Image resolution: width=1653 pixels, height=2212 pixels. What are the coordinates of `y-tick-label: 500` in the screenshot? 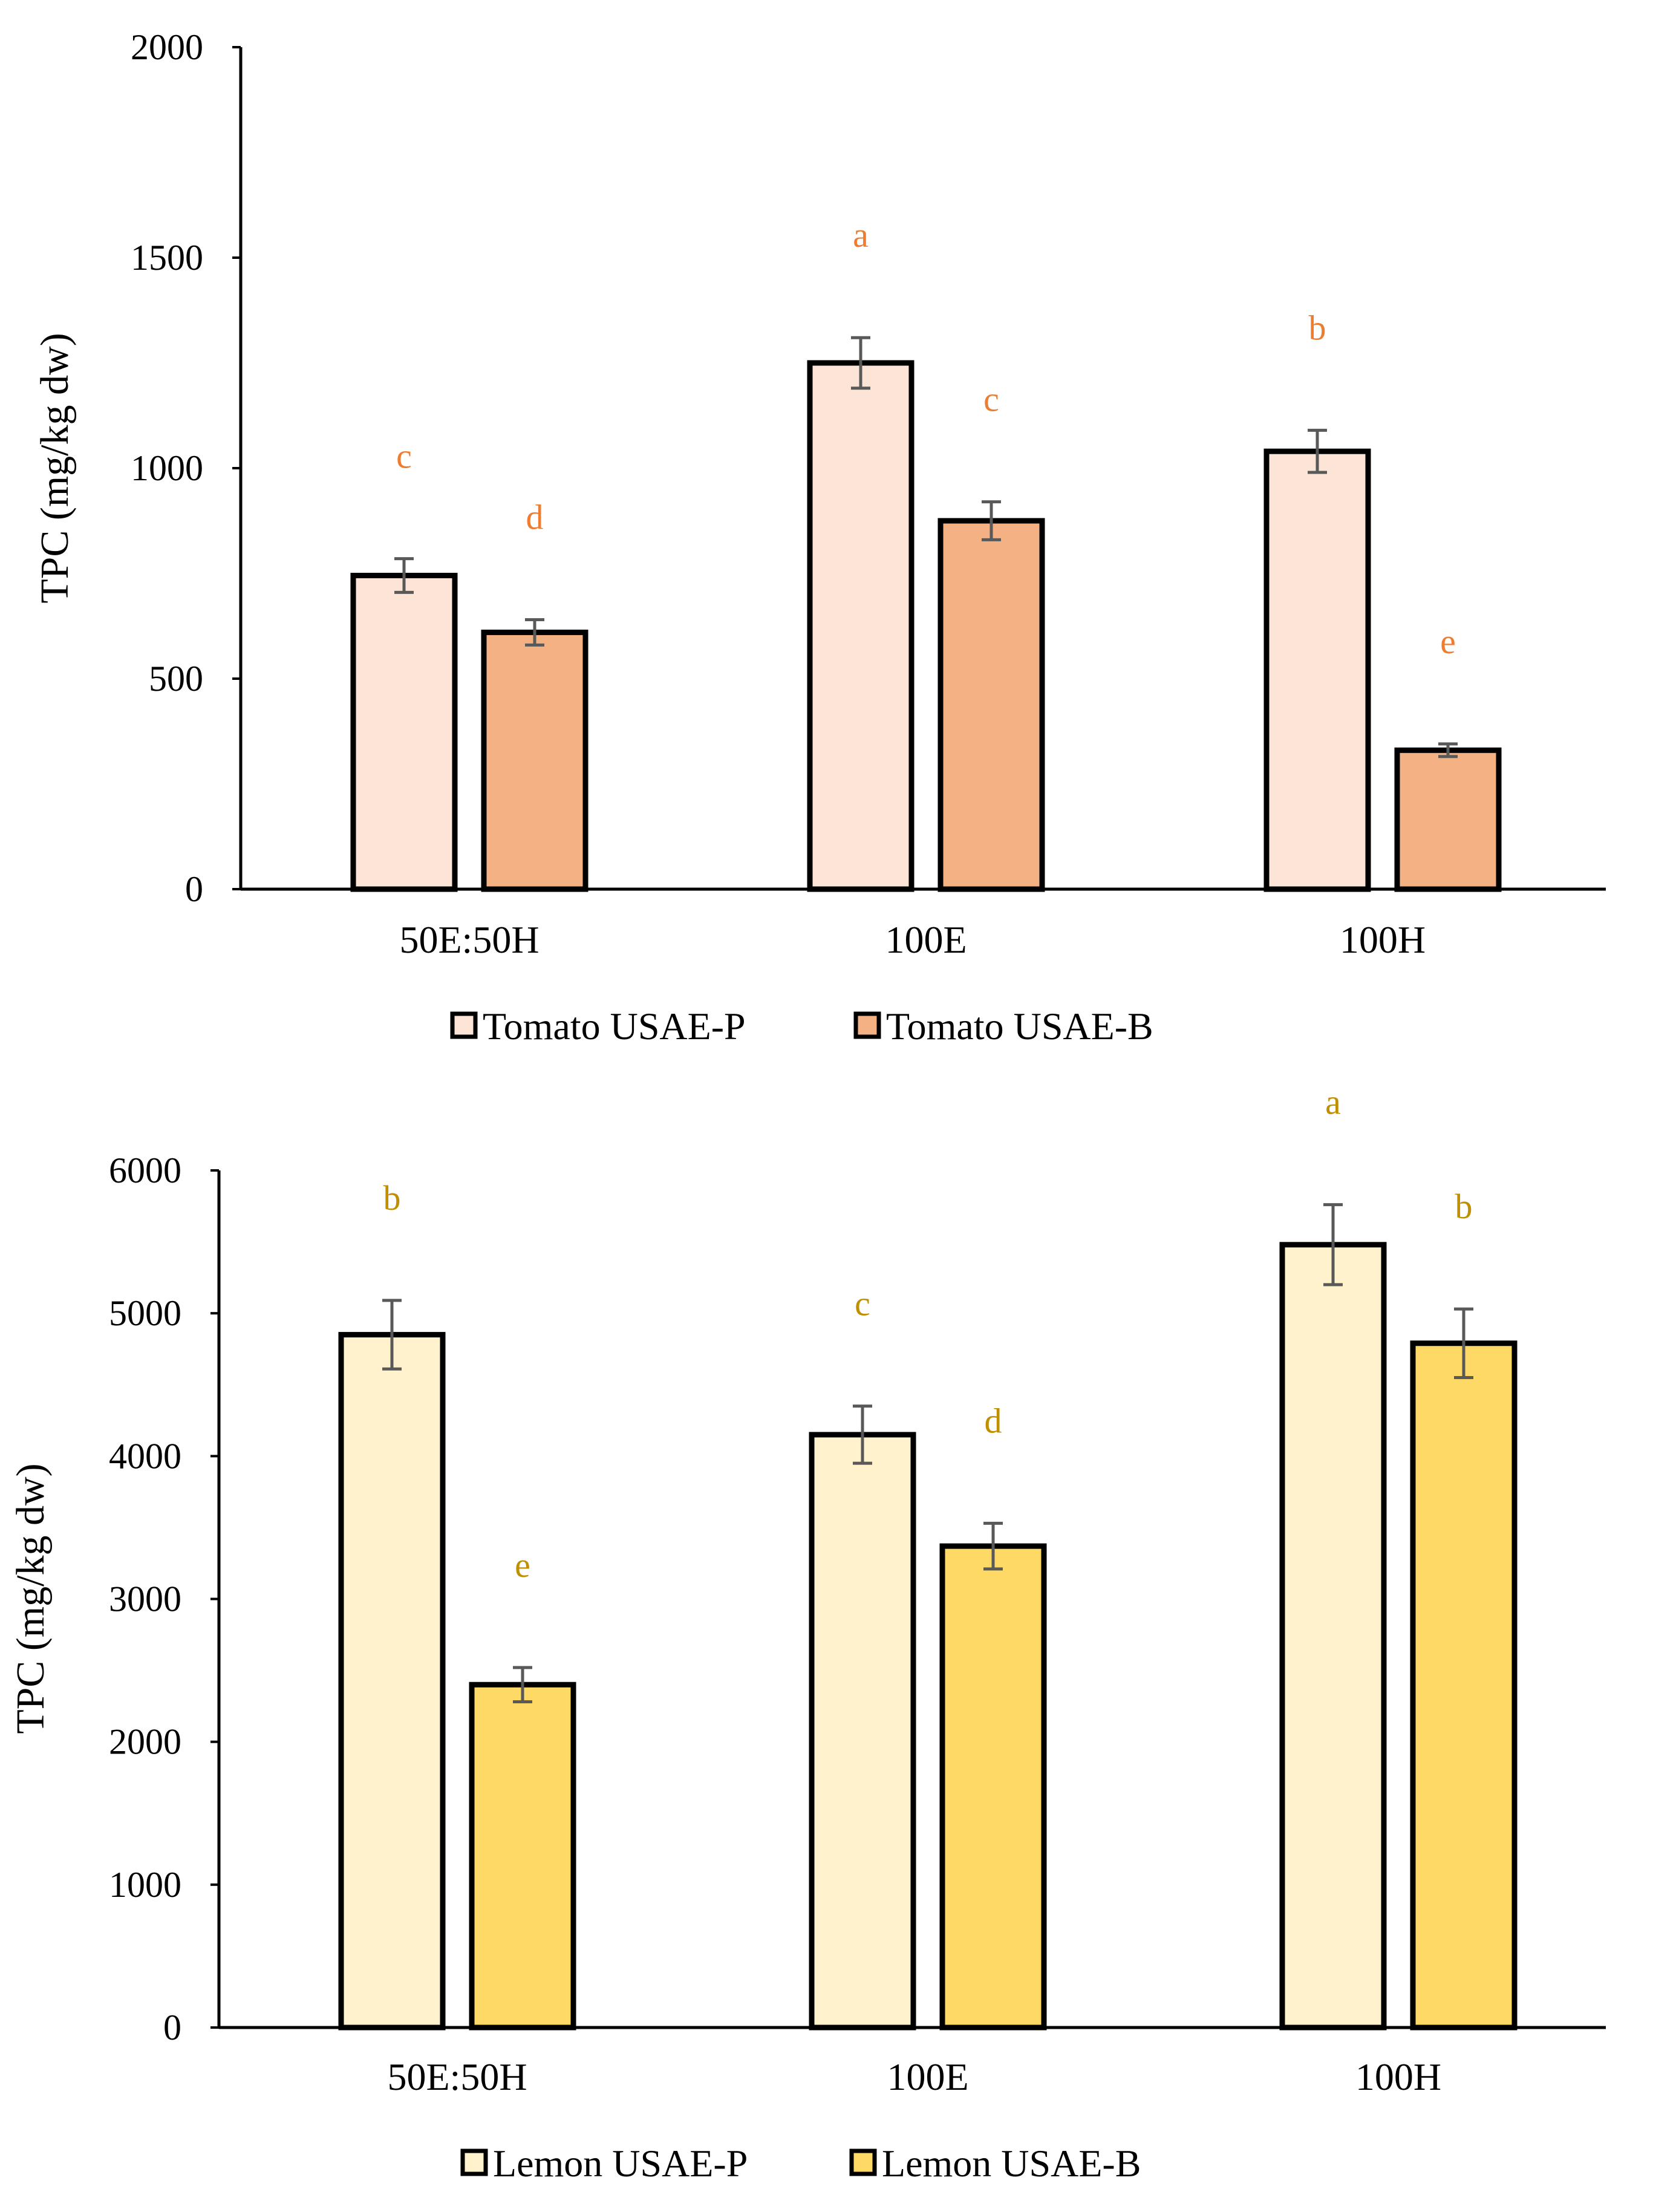 It's located at (176, 679).